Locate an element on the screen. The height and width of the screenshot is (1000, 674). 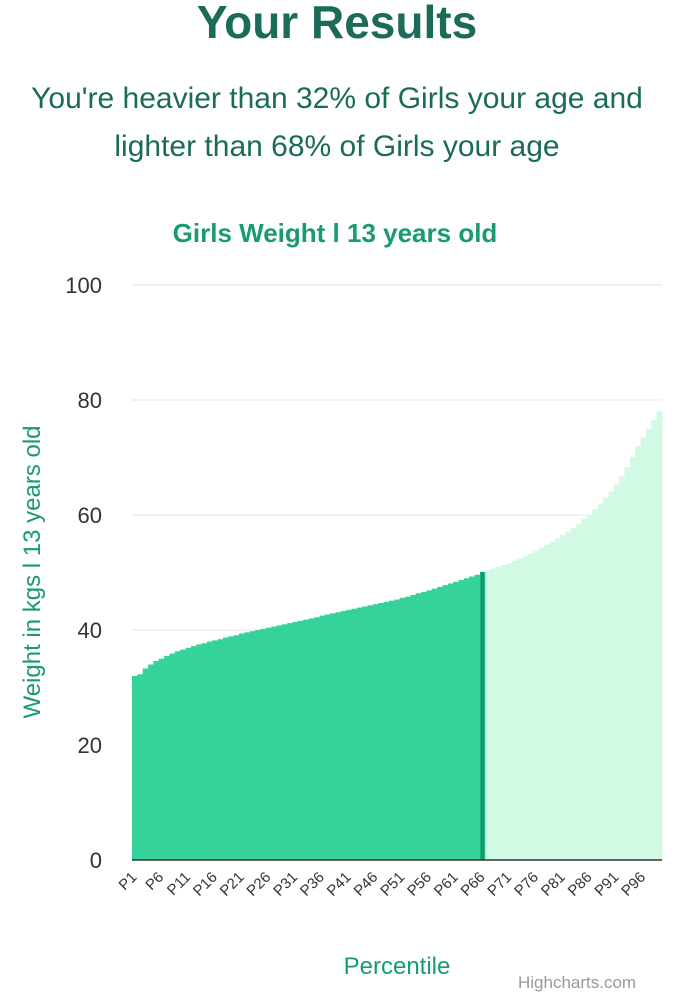
highcharts-credit: Highcharts.com is located at coordinates (577, 982).